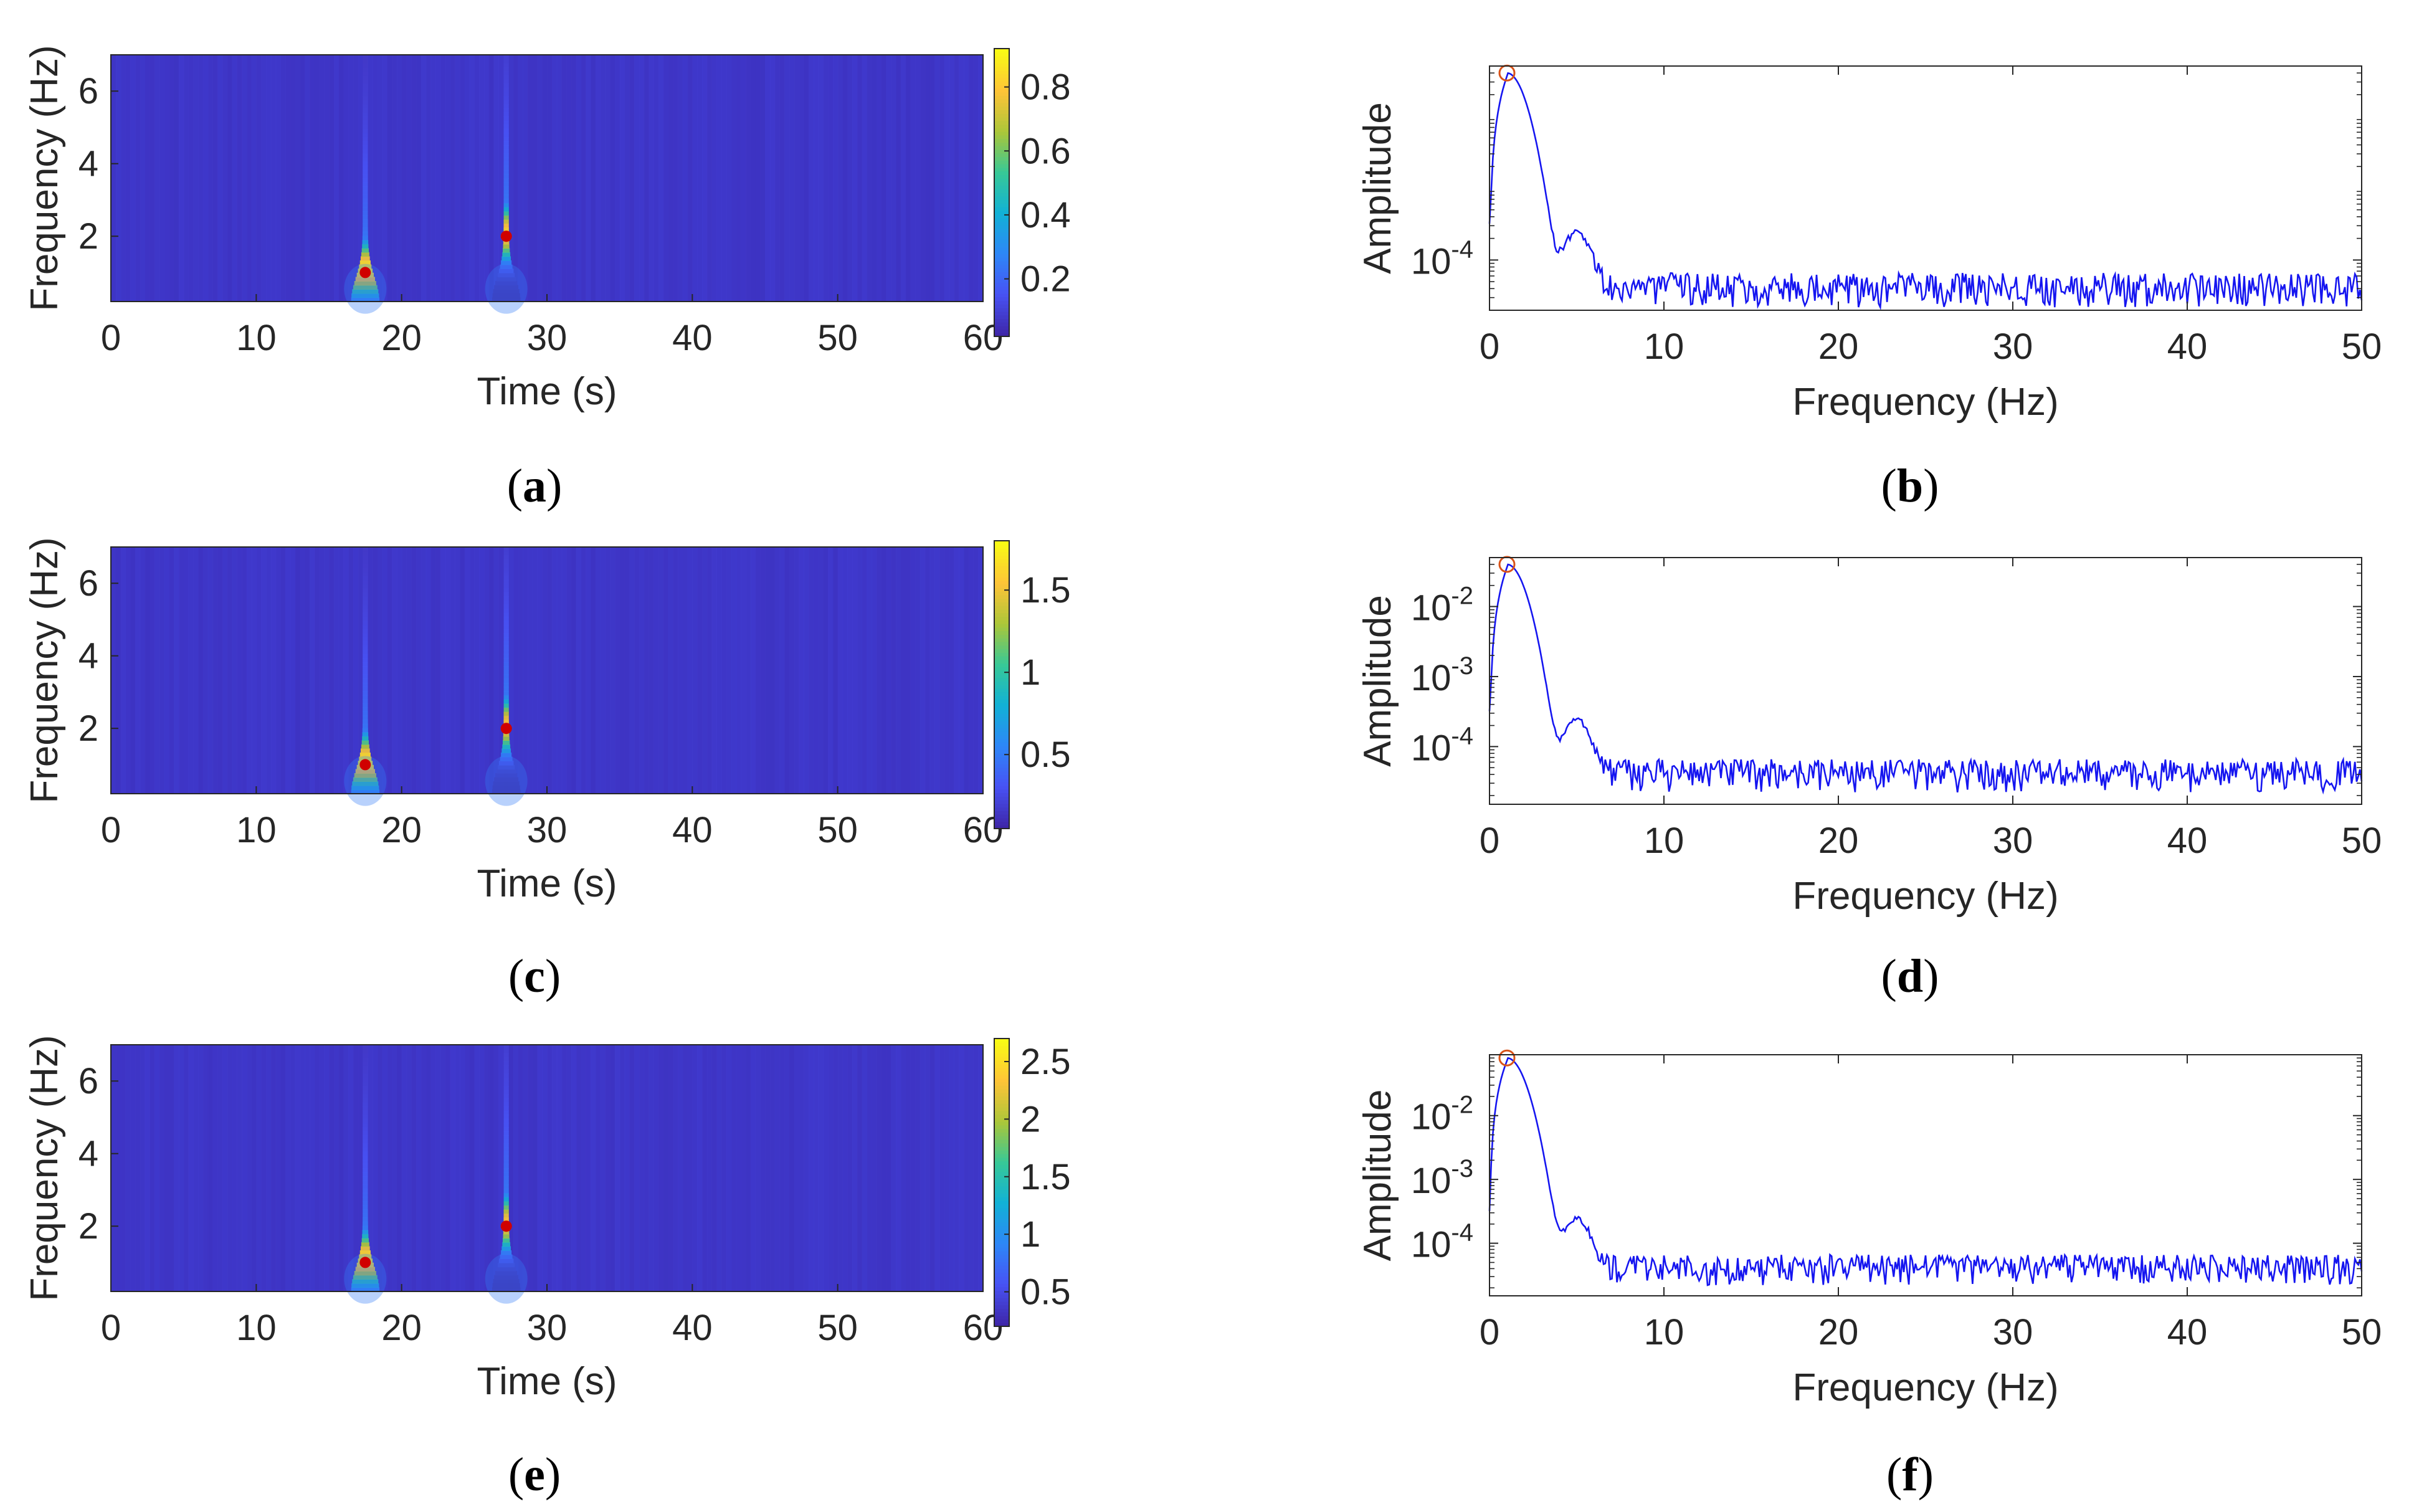  I want to click on panel-caption: (f), so click(1910, 1474).